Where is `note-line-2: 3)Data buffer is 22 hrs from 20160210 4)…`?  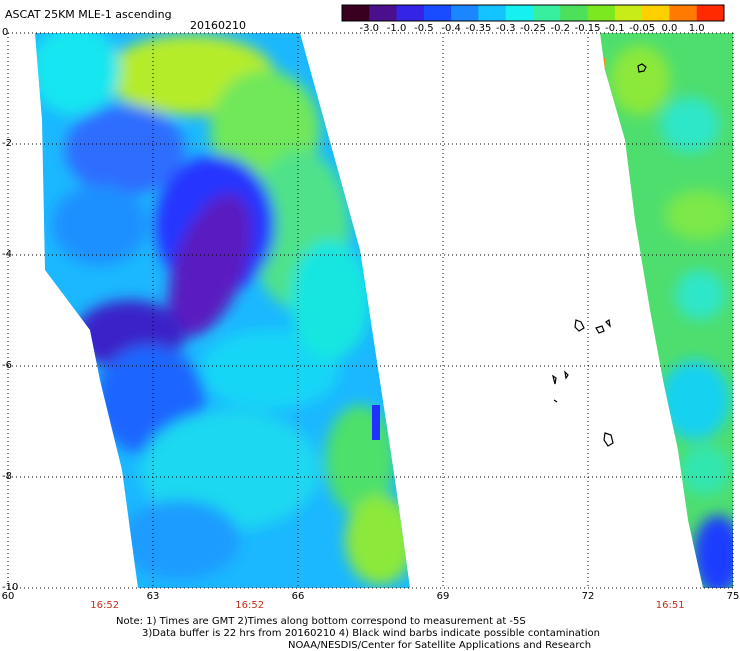 note-line-2: 3)Data buffer is 22 hrs from 20160210 4)… is located at coordinates (371, 633).